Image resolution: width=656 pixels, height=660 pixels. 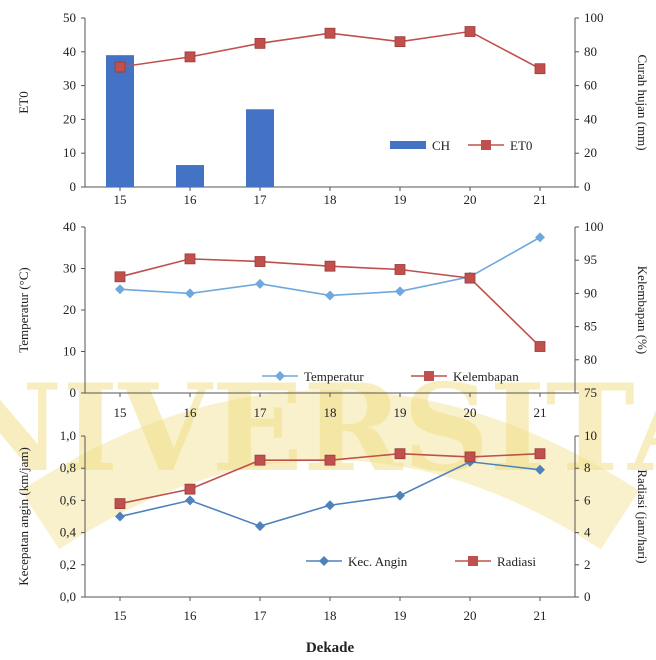 What do you see at coordinates (23, 310) in the screenshot?
I see `y-left-axis-title: Temperatur (°C)` at bounding box center [23, 310].